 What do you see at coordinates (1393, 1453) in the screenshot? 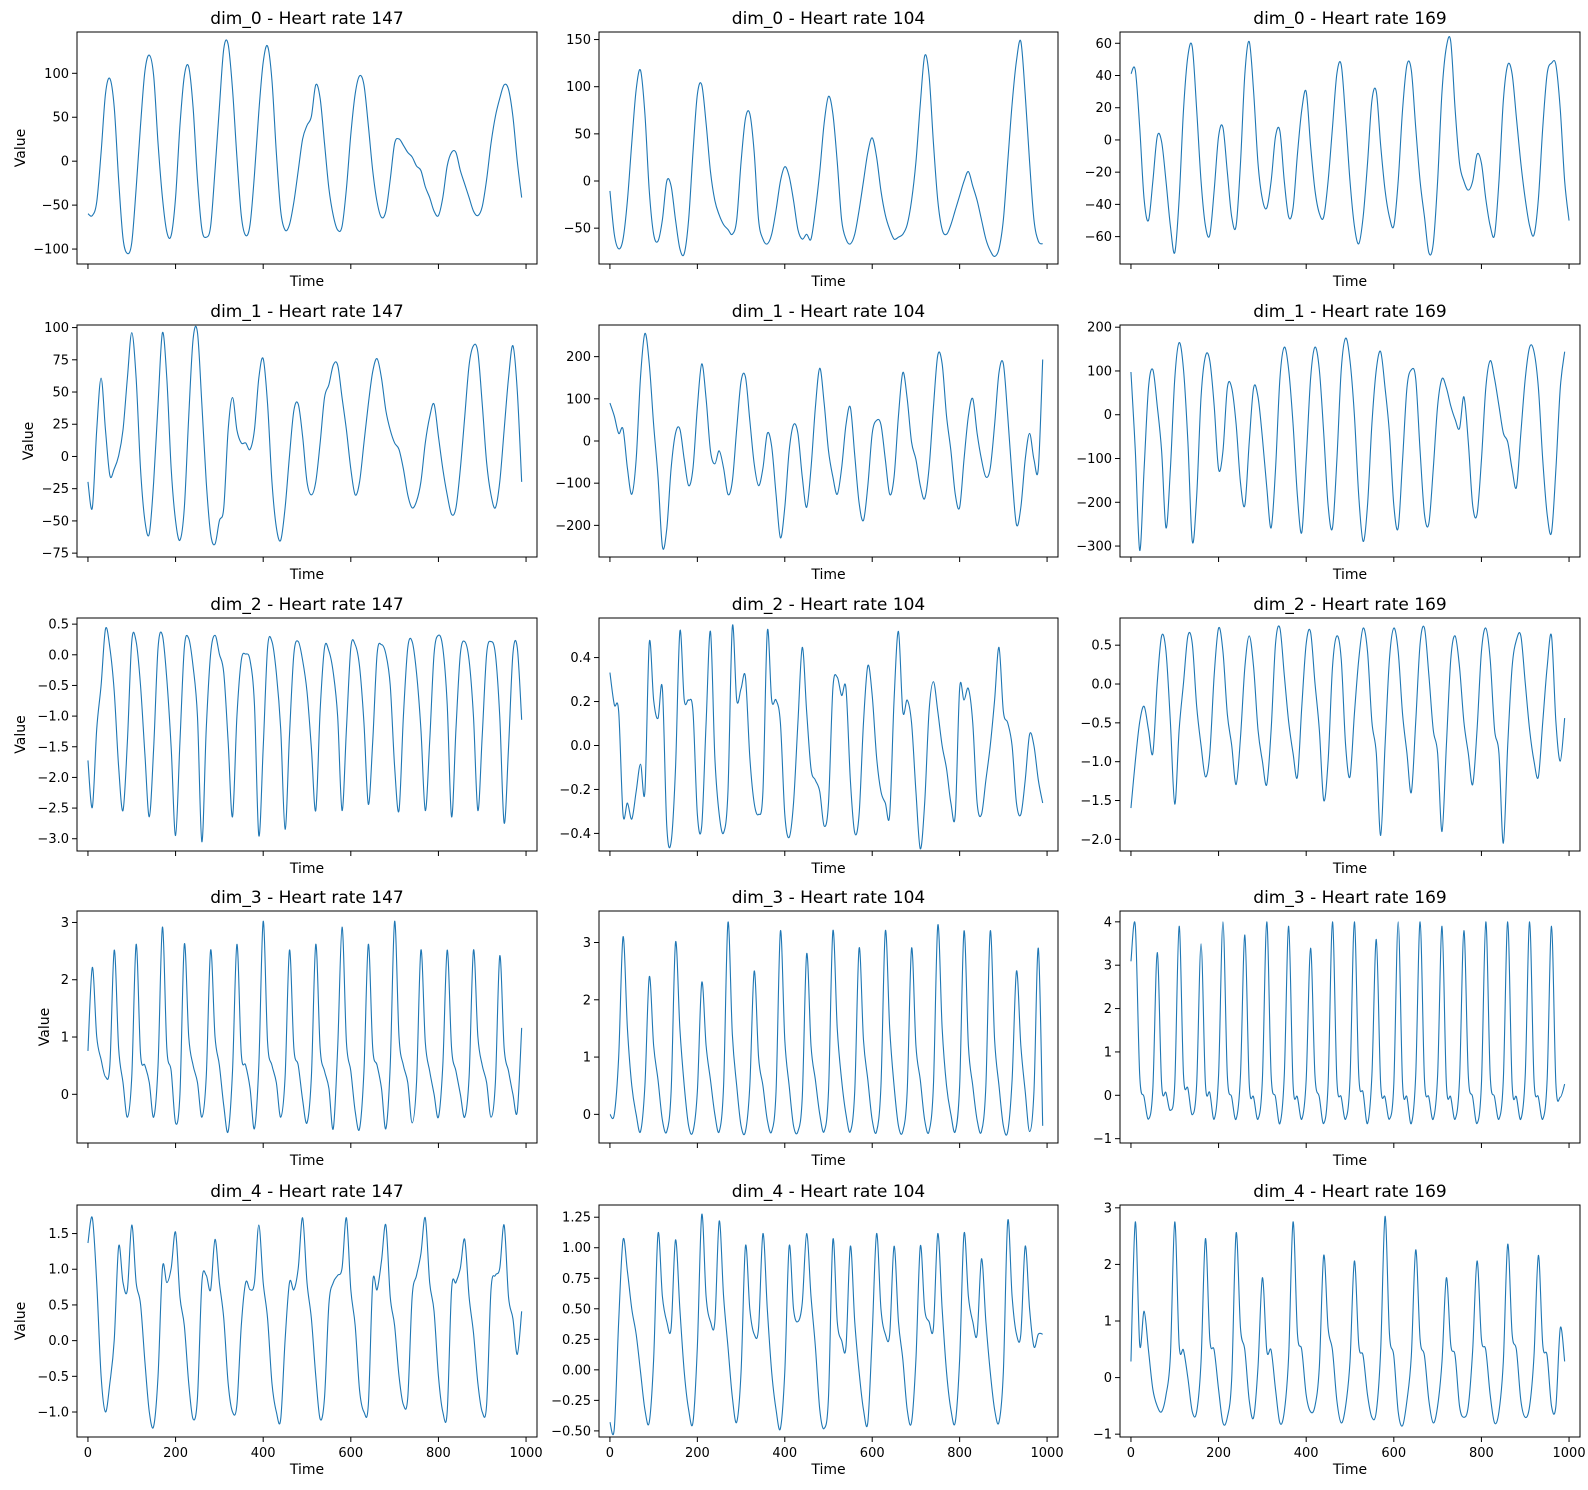
I see `x-tick-label: 600` at bounding box center [1393, 1453].